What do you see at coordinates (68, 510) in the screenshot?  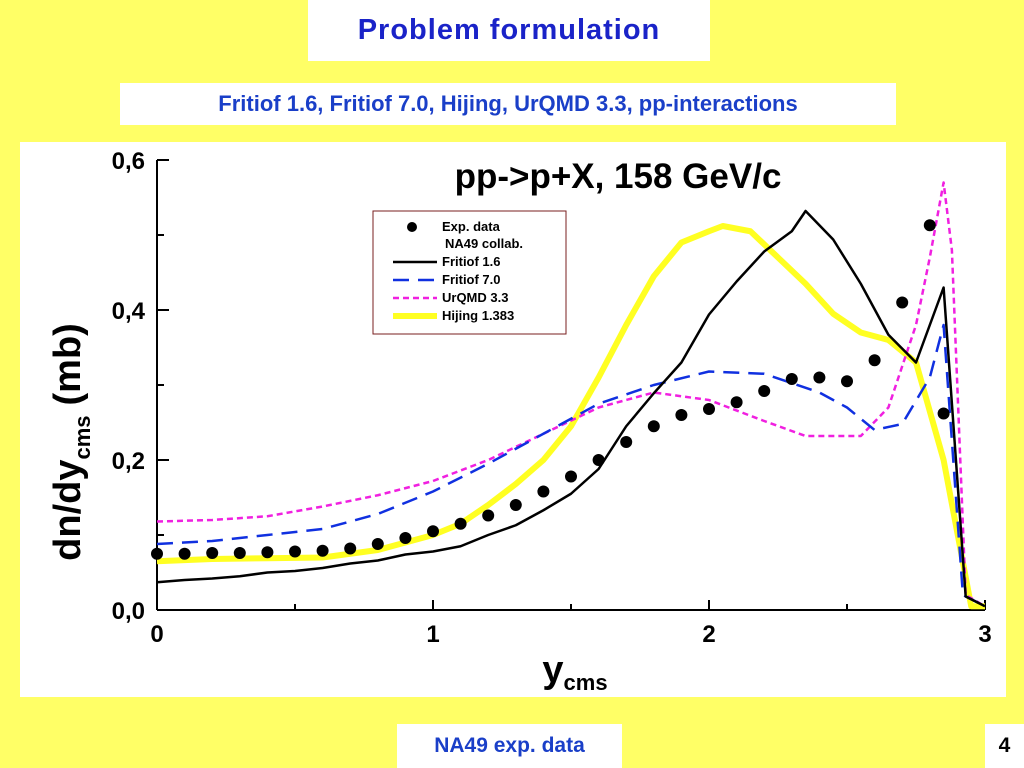 I see `y-axis-label-main: dn/dy` at bounding box center [68, 510].